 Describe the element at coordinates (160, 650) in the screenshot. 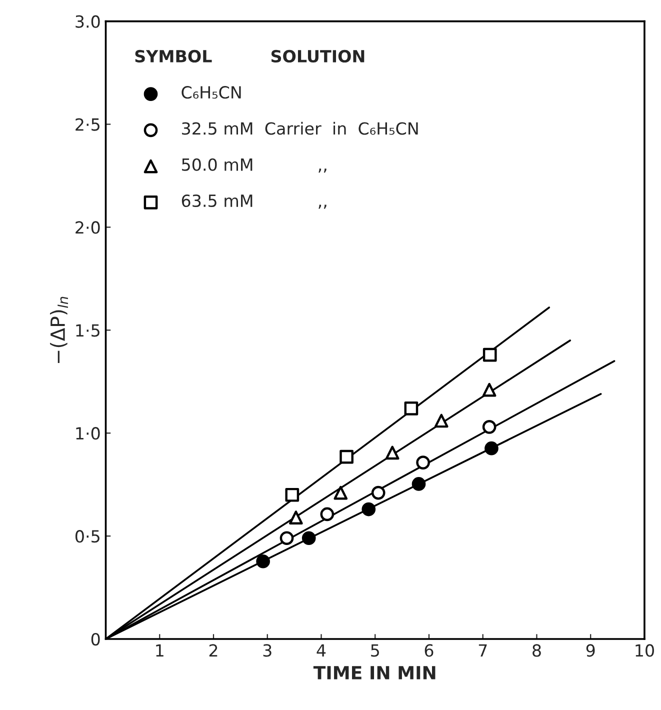

I see `x-tick-label: 1` at that location.